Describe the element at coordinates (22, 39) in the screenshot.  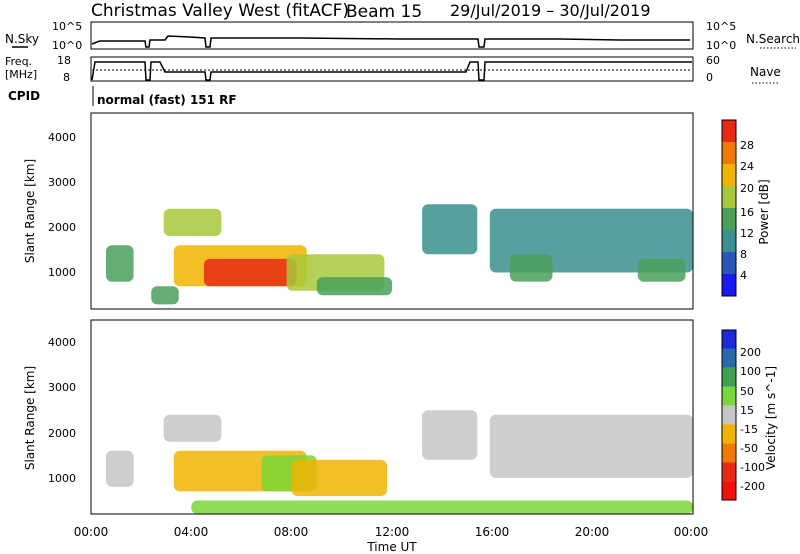
I see `nsky-label: N.Sky` at that location.